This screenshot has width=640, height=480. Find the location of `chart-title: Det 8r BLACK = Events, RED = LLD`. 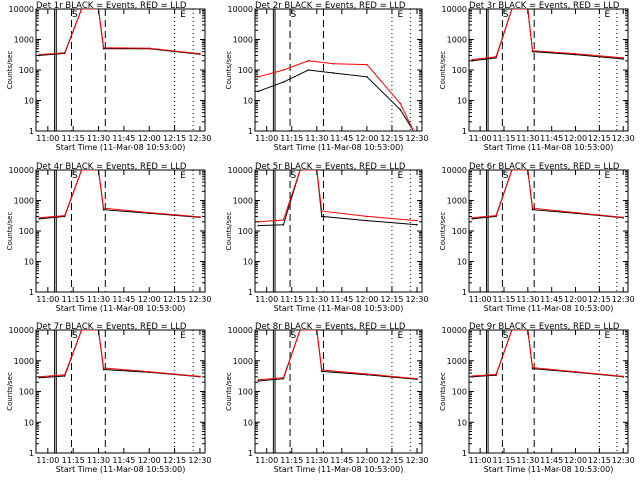

chart-title: Det 8r BLACK = Events, RED = LLD is located at coordinates (330, 327).